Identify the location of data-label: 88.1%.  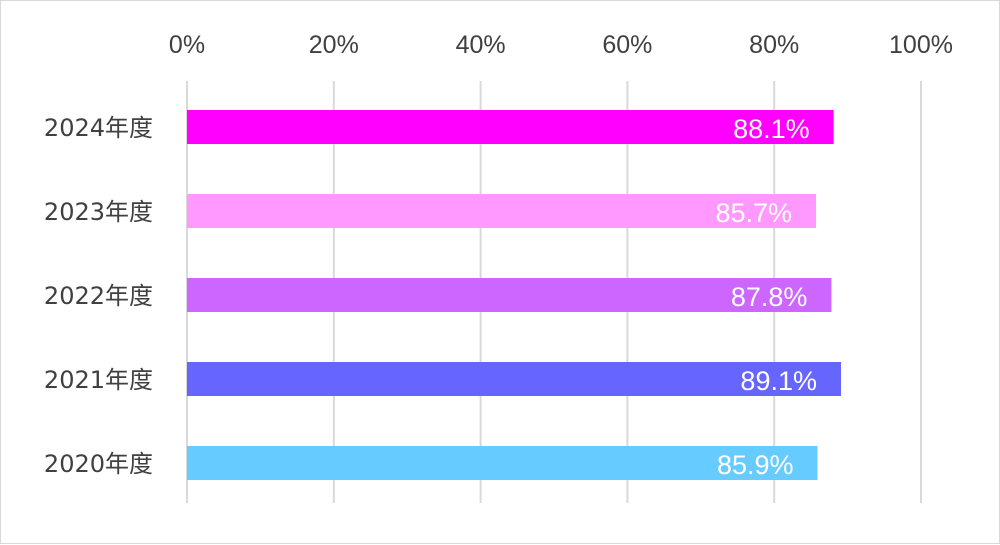
(771, 129).